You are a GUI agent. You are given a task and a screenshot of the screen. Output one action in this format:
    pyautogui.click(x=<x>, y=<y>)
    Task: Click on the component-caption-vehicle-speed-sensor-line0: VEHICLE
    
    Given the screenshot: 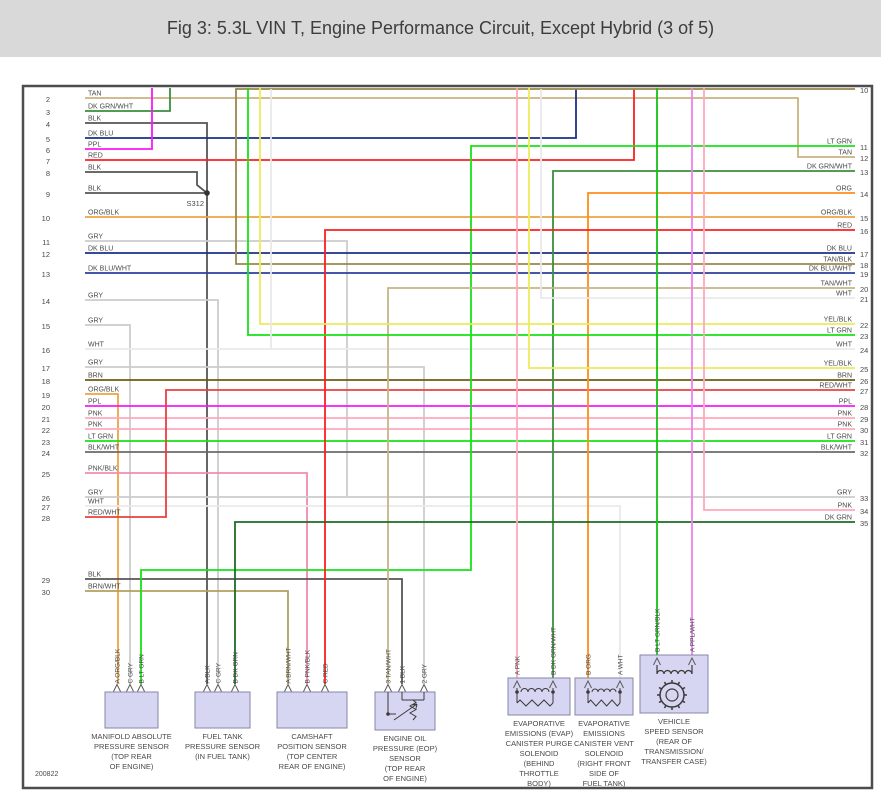 What is the action you would take?
    pyautogui.click(x=674, y=721)
    